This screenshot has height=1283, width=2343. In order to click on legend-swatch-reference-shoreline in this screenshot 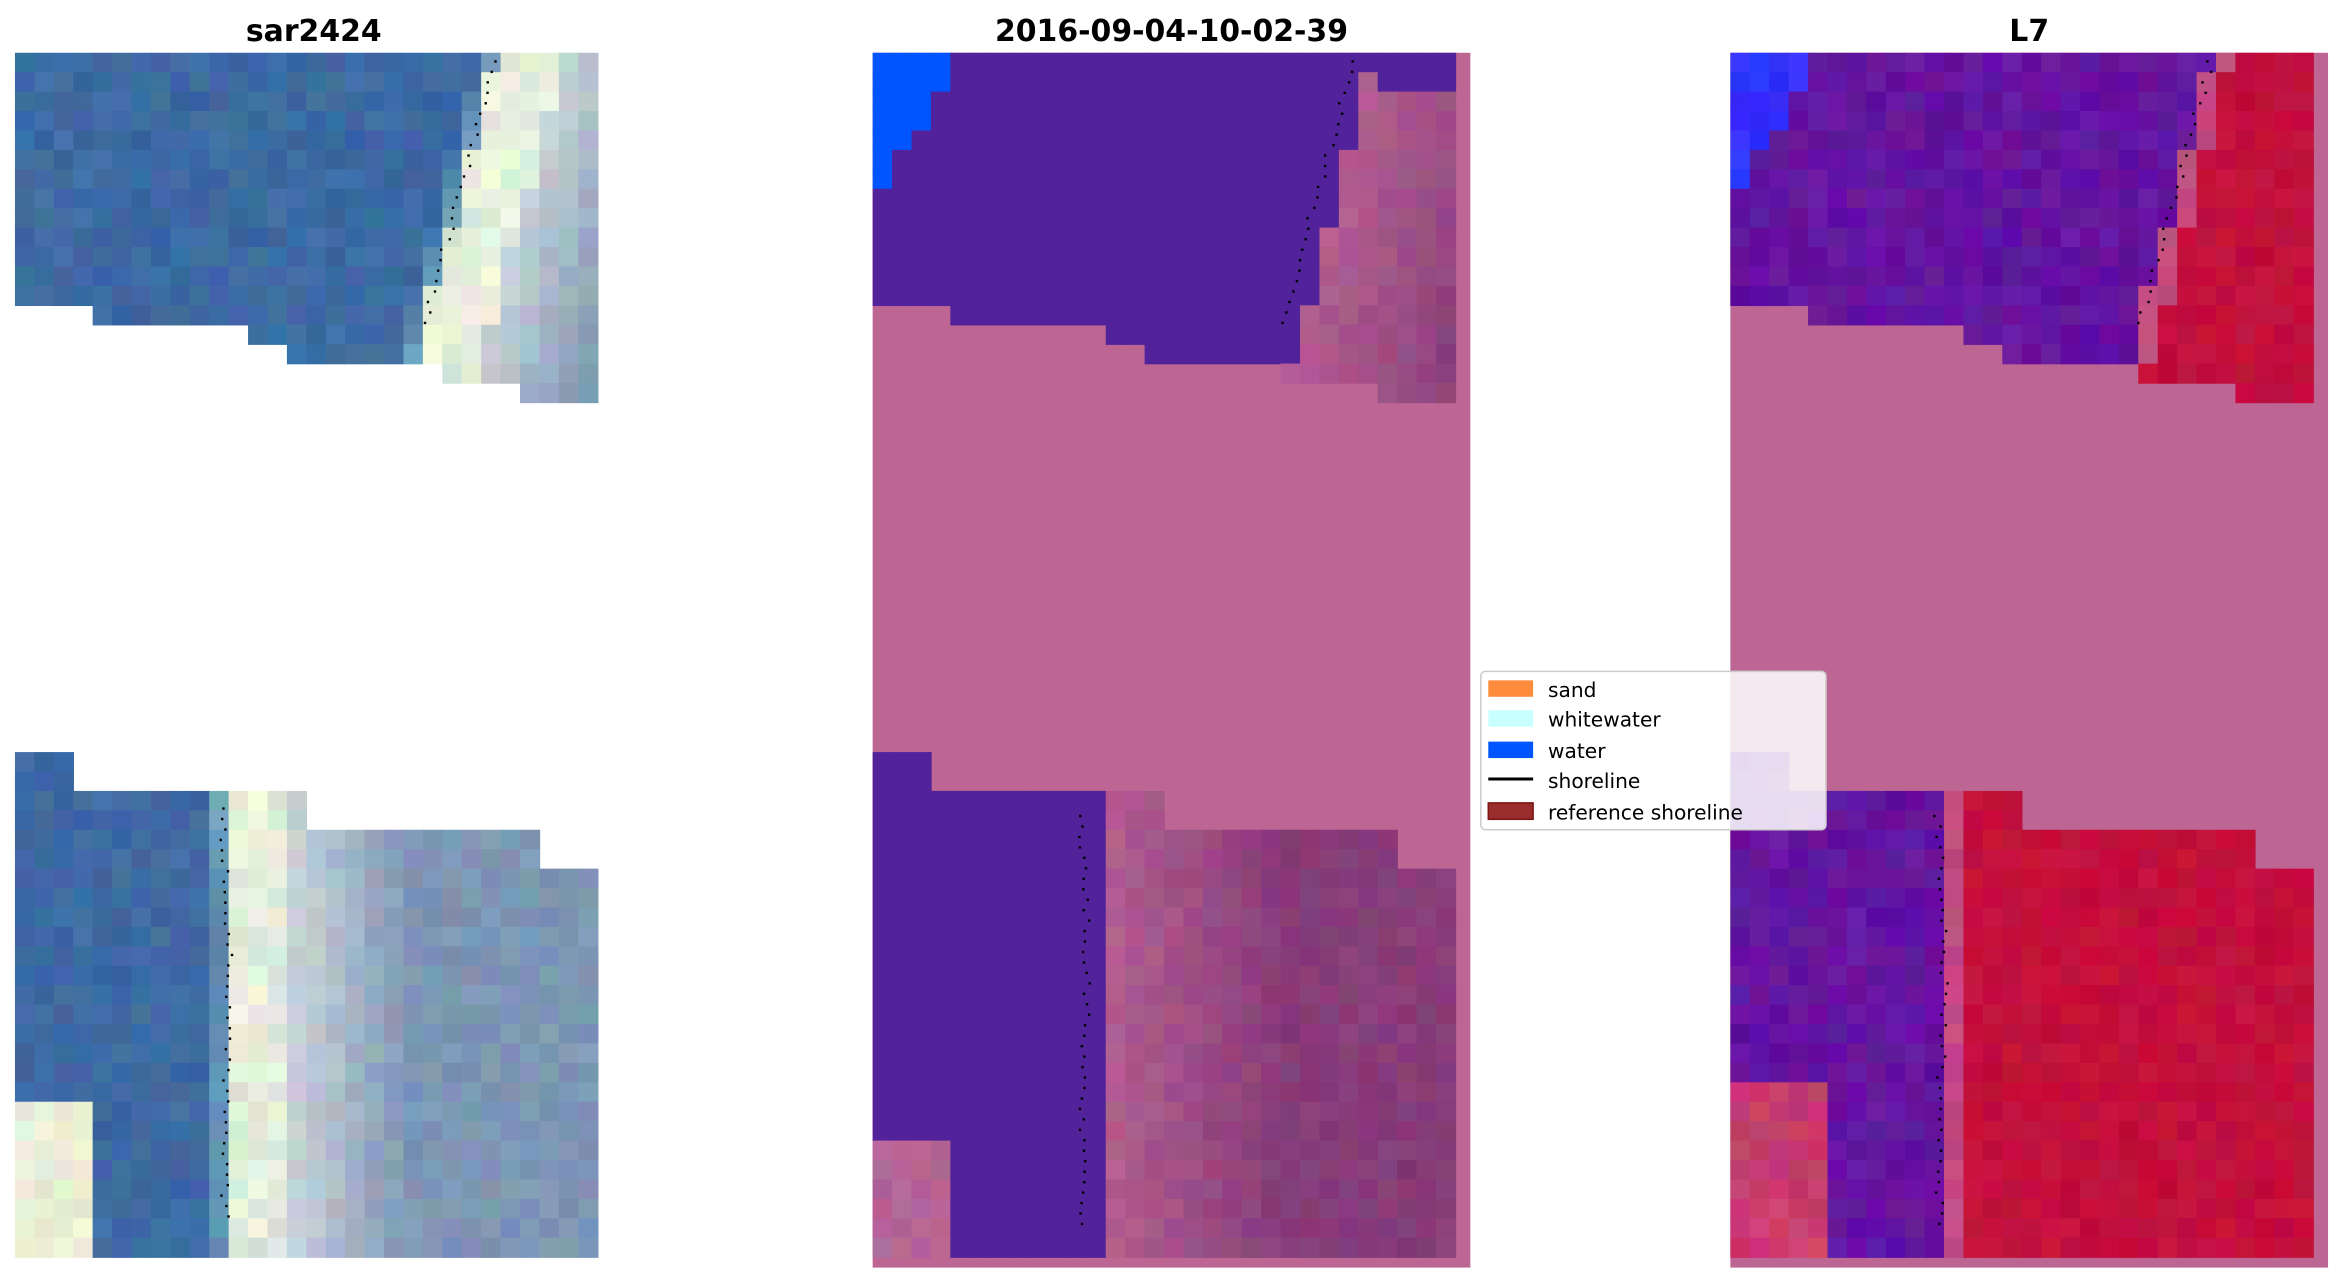, I will do `click(1510, 811)`.